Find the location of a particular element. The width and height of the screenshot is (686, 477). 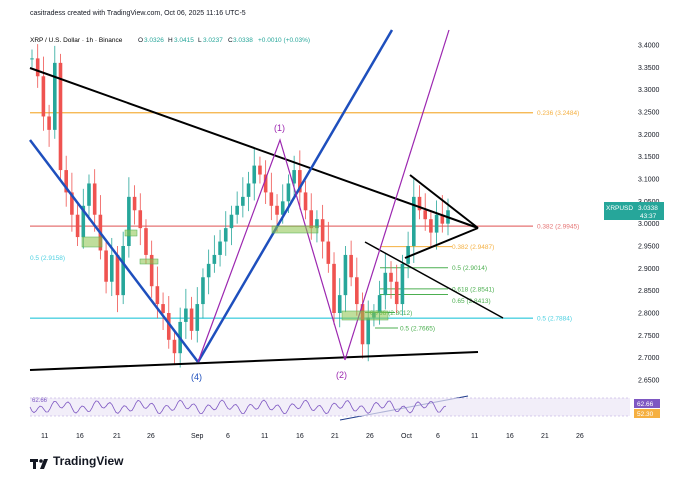

lower-wedge-line is located at coordinates (434, 280).